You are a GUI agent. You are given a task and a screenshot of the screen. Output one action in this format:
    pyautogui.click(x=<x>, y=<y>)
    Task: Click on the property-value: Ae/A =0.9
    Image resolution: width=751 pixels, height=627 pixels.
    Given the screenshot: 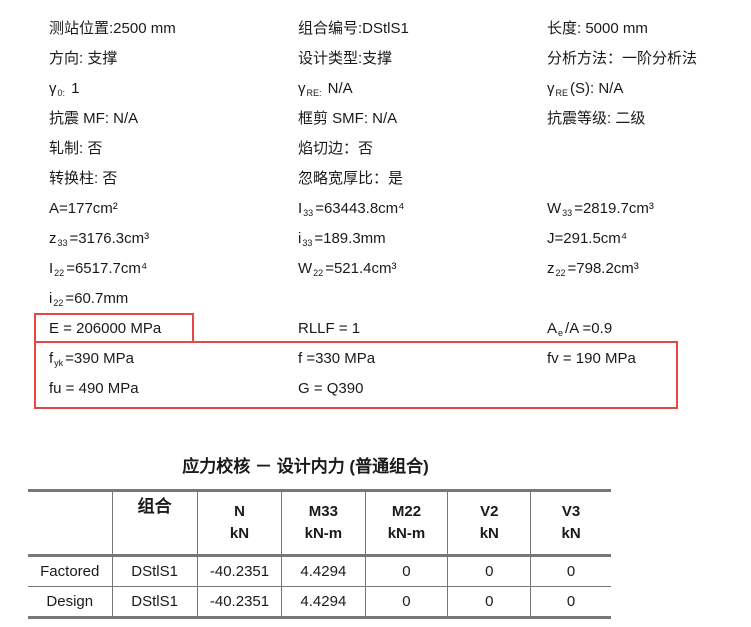 What is the action you would take?
    pyautogui.click(x=579, y=331)
    